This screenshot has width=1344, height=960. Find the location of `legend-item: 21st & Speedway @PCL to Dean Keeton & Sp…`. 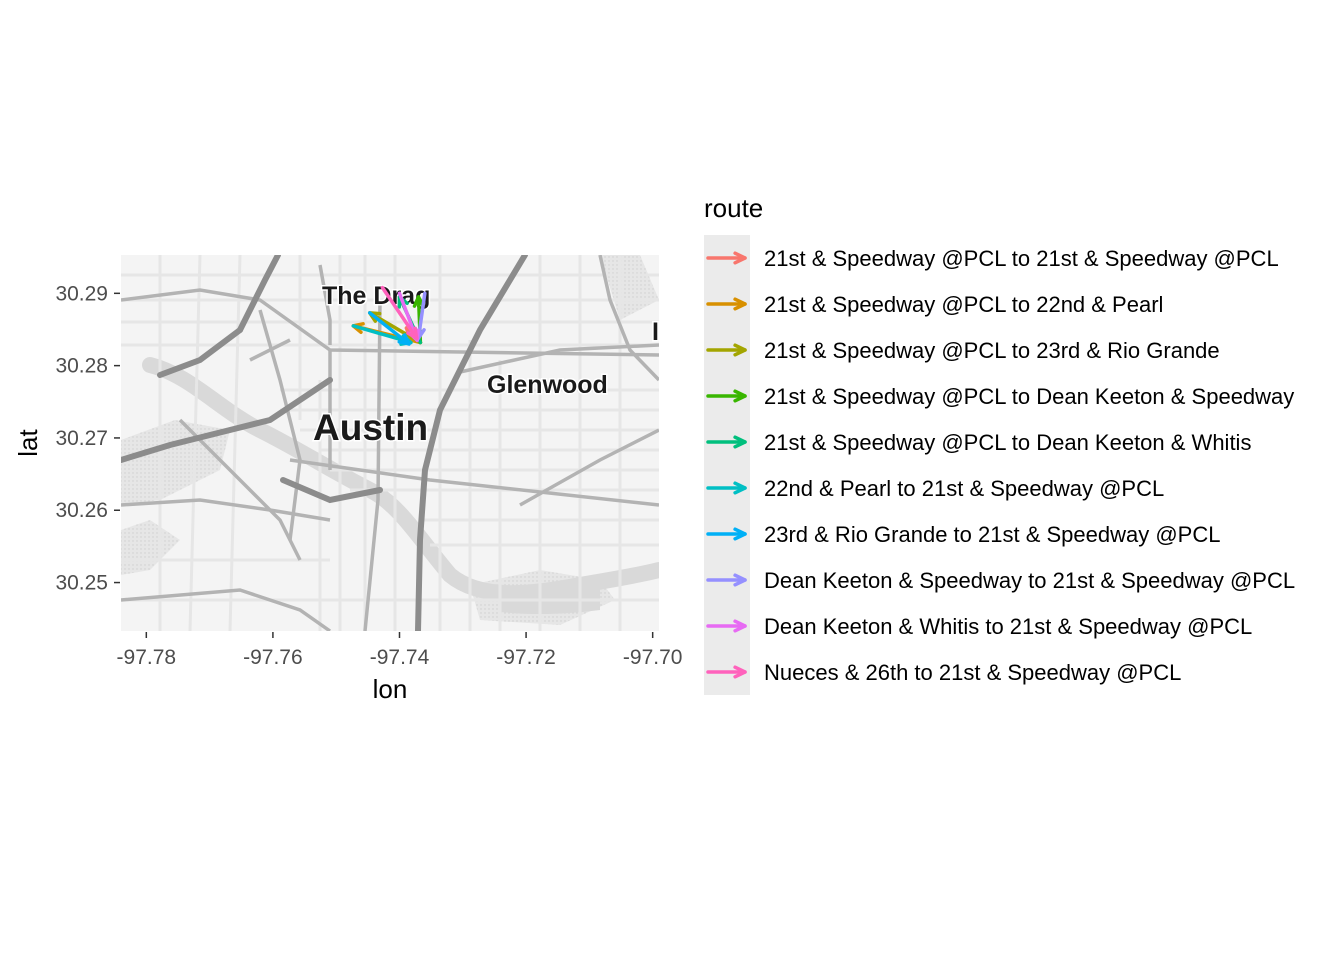

legend-item: 21st & Speedway @PCL to Dean Keeton & Sp… is located at coordinates (1000, 396).